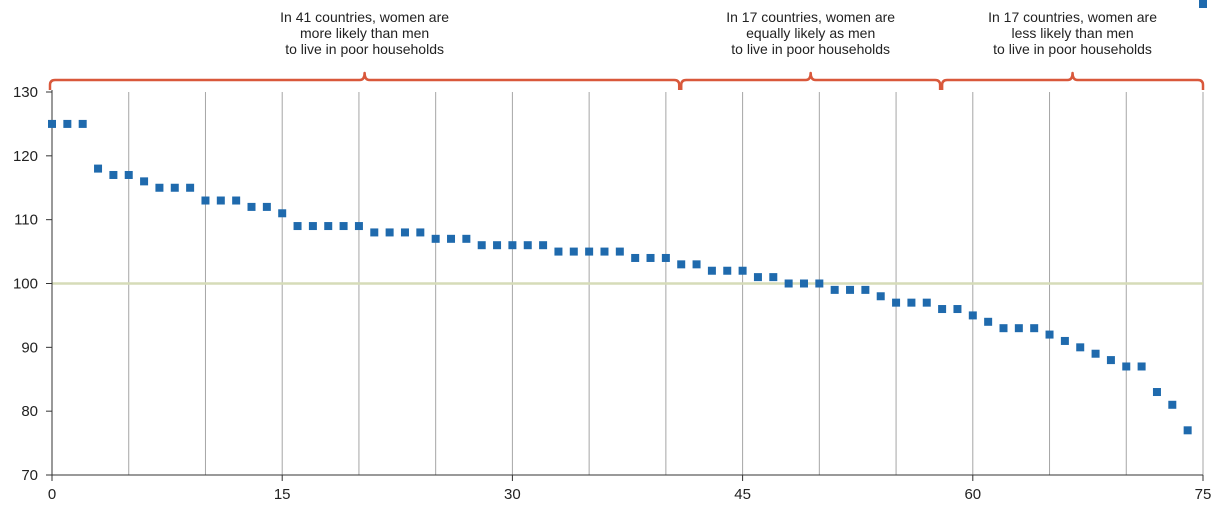 This screenshot has width=1219, height=507. What do you see at coordinates (1203, 494) in the screenshot?
I see `x-tick-label: 75` at bounding box center [1203, 494].